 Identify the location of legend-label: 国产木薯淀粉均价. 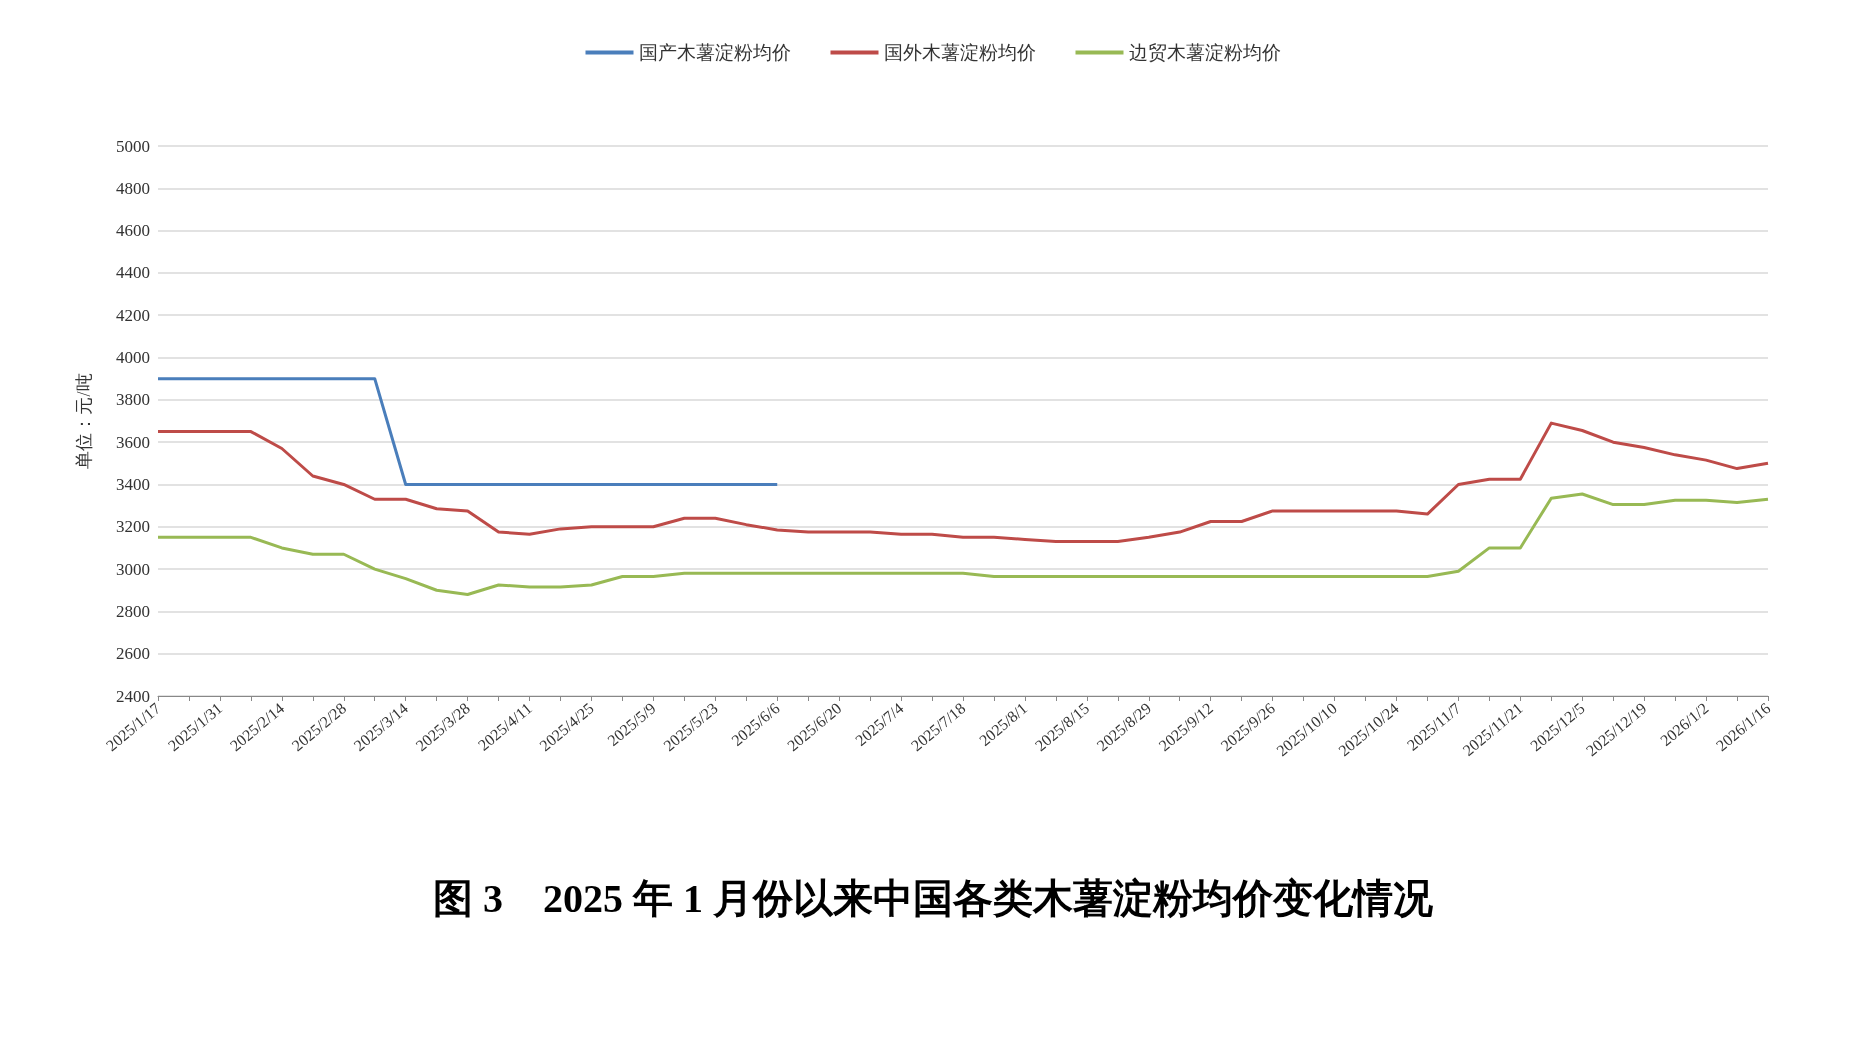
(714, 52).